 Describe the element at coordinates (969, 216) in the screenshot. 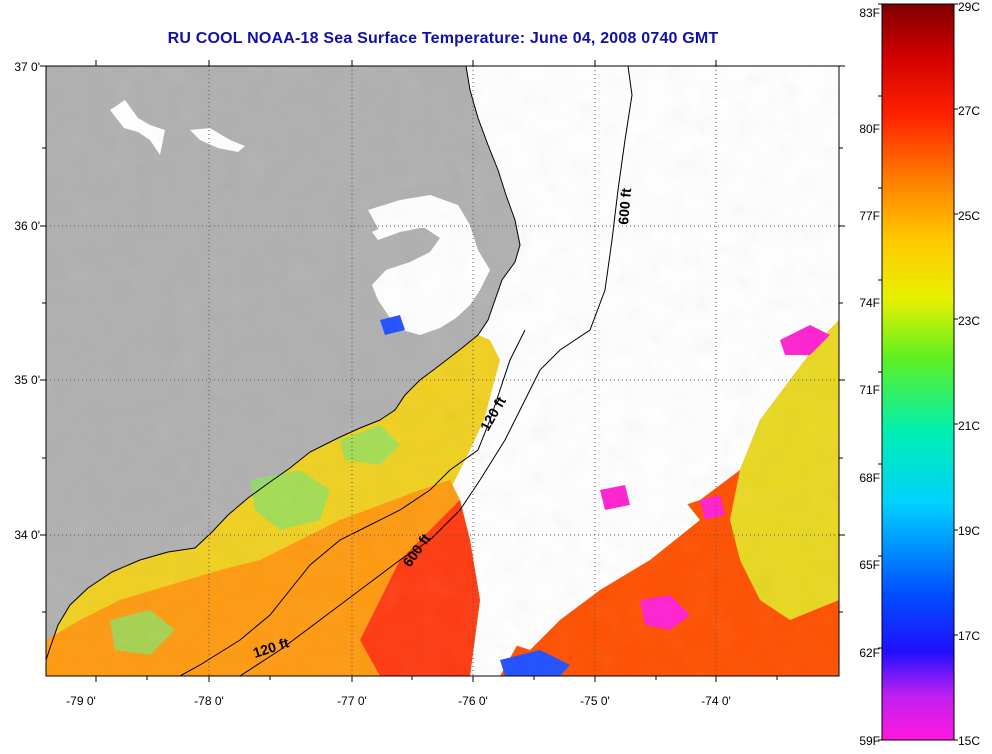

I see `colorbar-label-25c: 25C` at that location.